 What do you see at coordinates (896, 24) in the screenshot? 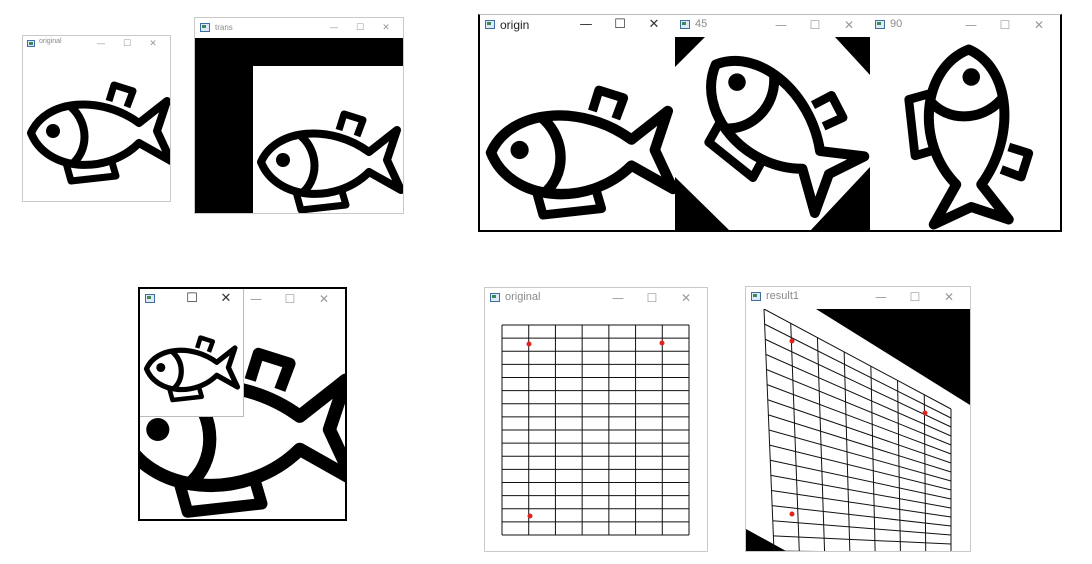
I see `window-title: 90` at bounding box center [896, 24].